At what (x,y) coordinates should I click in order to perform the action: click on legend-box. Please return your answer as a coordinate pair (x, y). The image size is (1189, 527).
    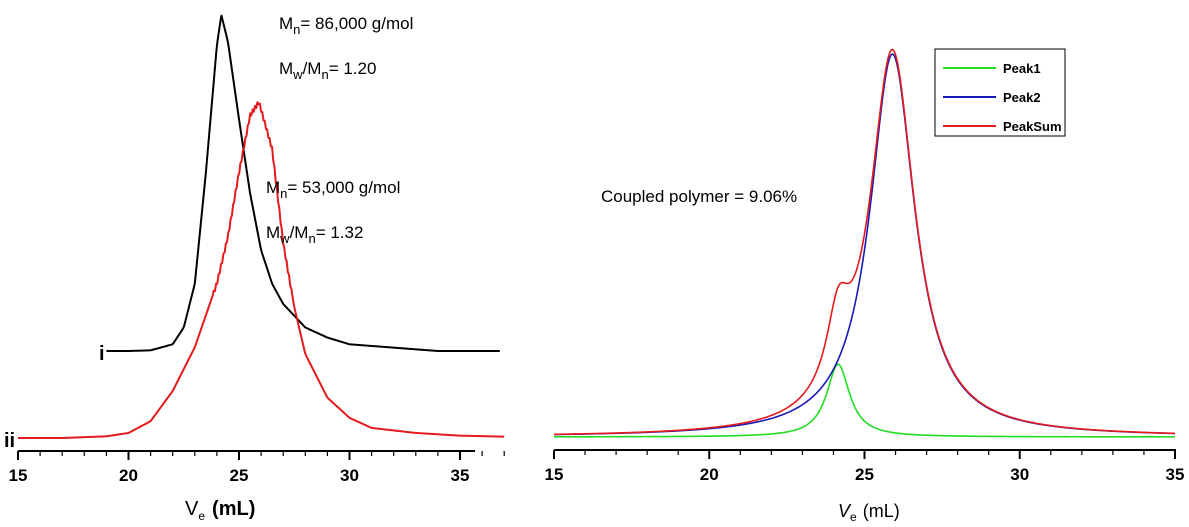
    Looking at the image, I should click on (1000, 92).